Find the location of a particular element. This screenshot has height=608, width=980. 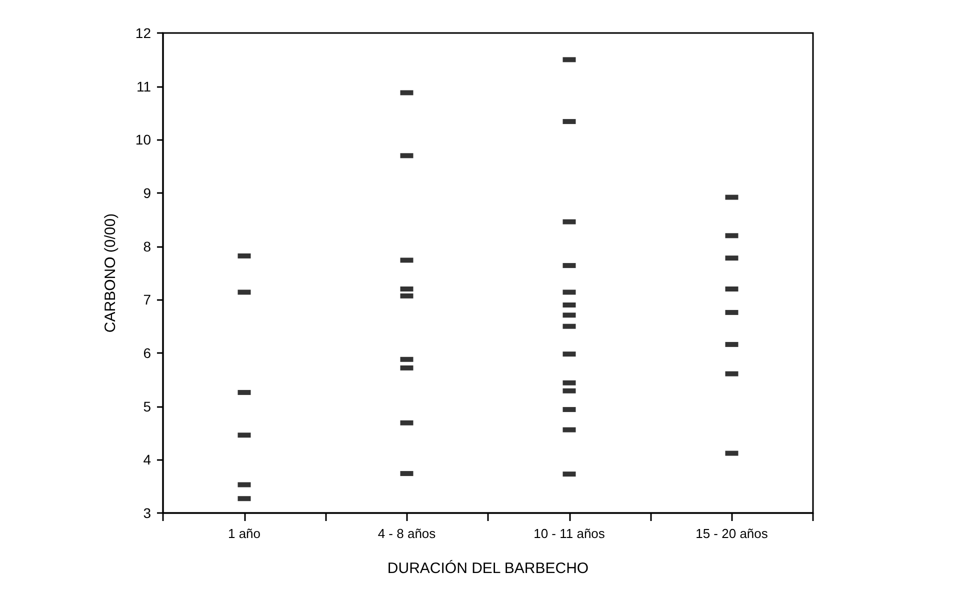

y-tick-label: 9 is located at coordinates (147, 193).